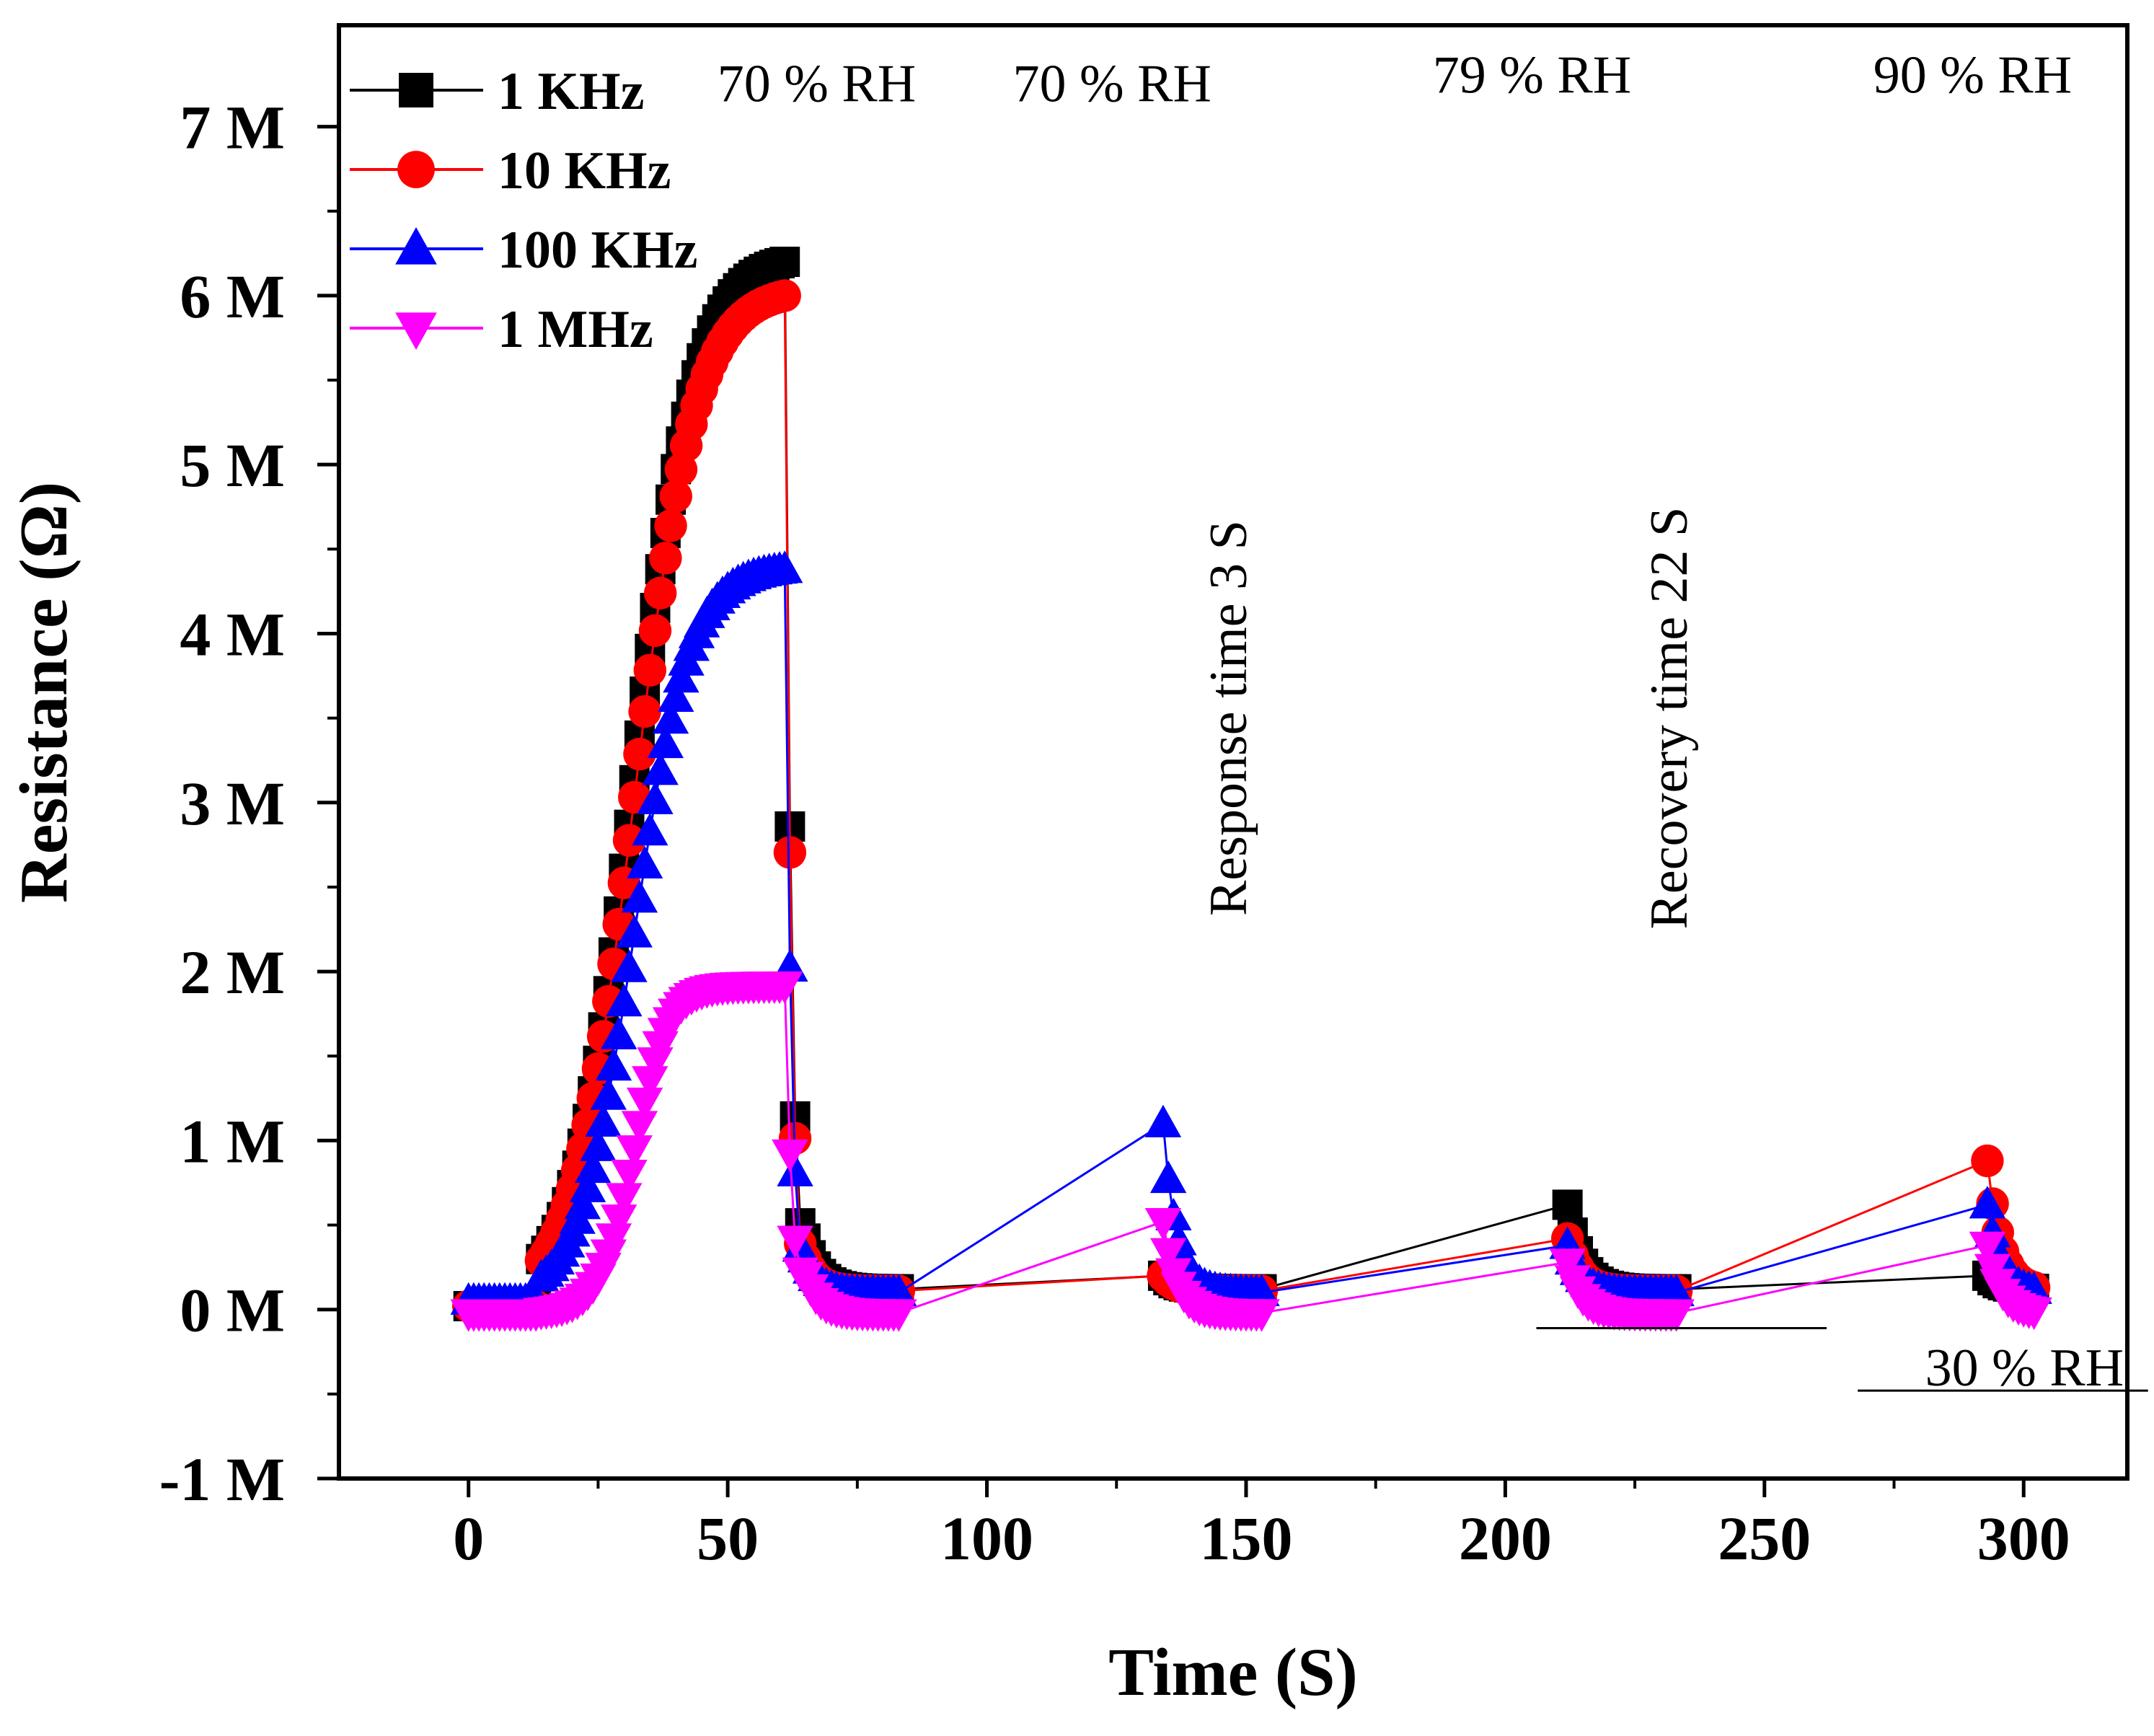 The width and height of the screenshot is (2154, 1736). I want to click on x-tick-label: 50, so click(728, 1538).